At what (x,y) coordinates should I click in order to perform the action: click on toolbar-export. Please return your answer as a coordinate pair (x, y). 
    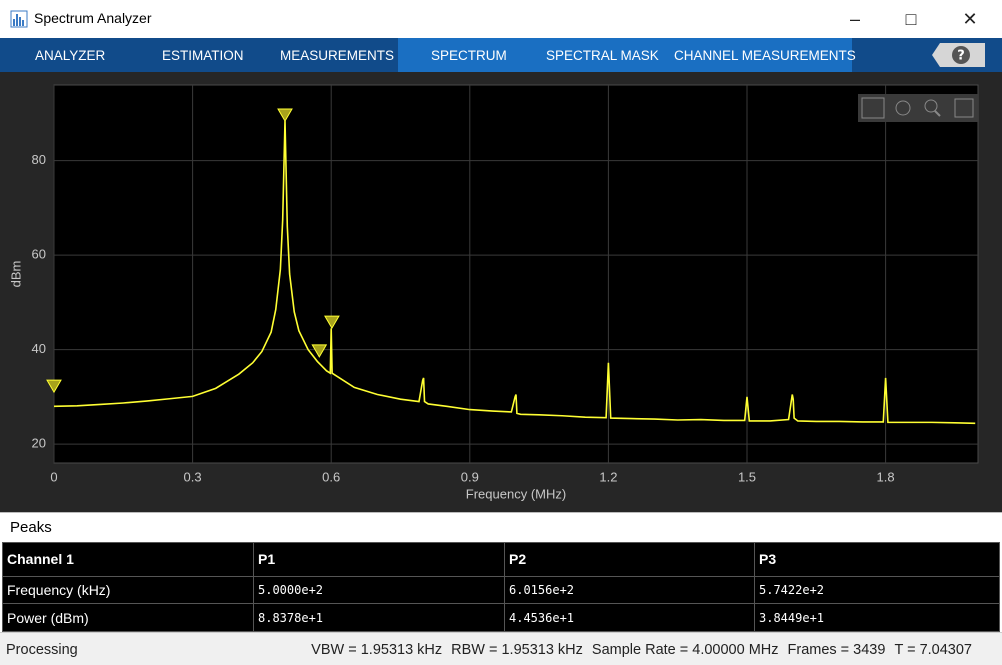
    Looking at the image, I should click on (873, 108).